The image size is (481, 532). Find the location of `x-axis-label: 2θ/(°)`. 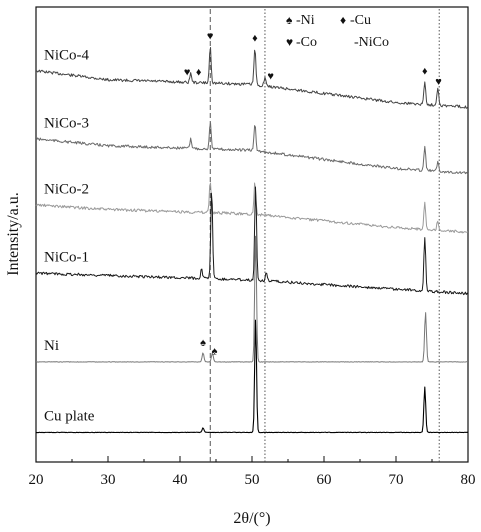

x-axis-label: 2θ/(°) is located at coordinates (251, 518).